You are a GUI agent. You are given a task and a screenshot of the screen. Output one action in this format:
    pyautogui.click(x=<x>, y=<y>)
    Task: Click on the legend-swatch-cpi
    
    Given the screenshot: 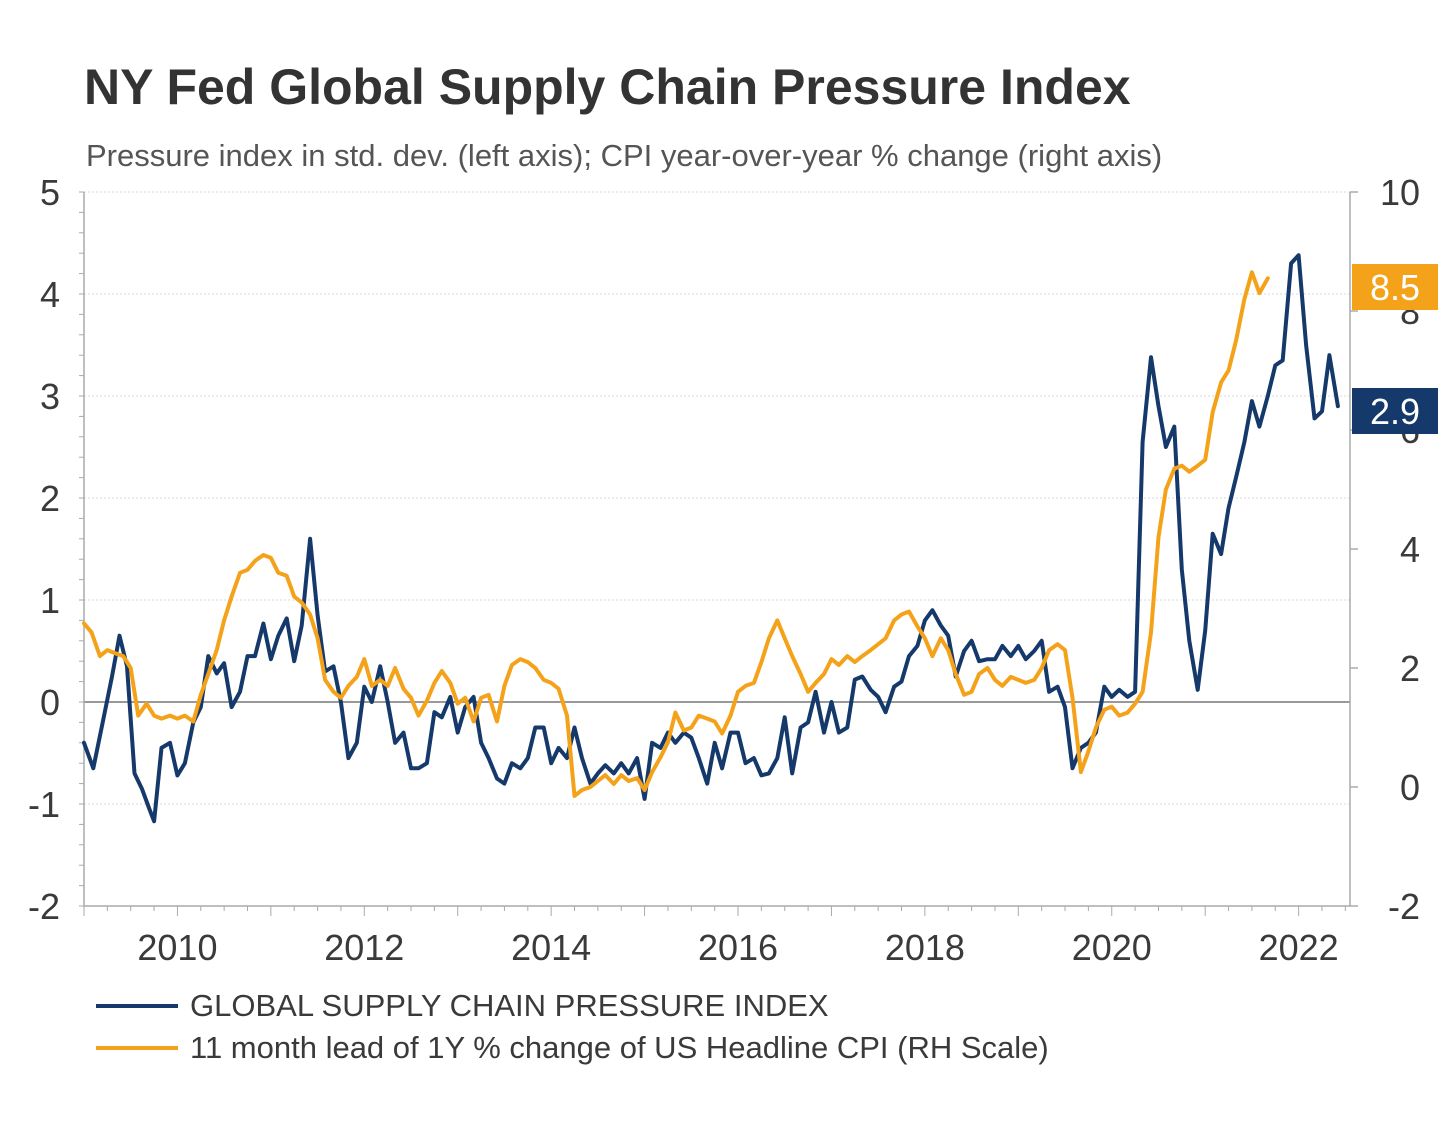 What is the action you would take?
    pyautogui.click(x=137, y=1048)
    